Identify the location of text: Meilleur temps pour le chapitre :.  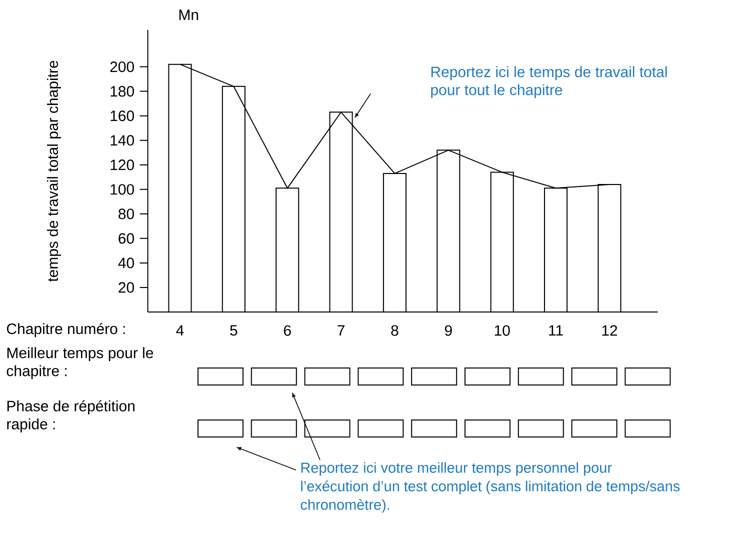
(80, 363).